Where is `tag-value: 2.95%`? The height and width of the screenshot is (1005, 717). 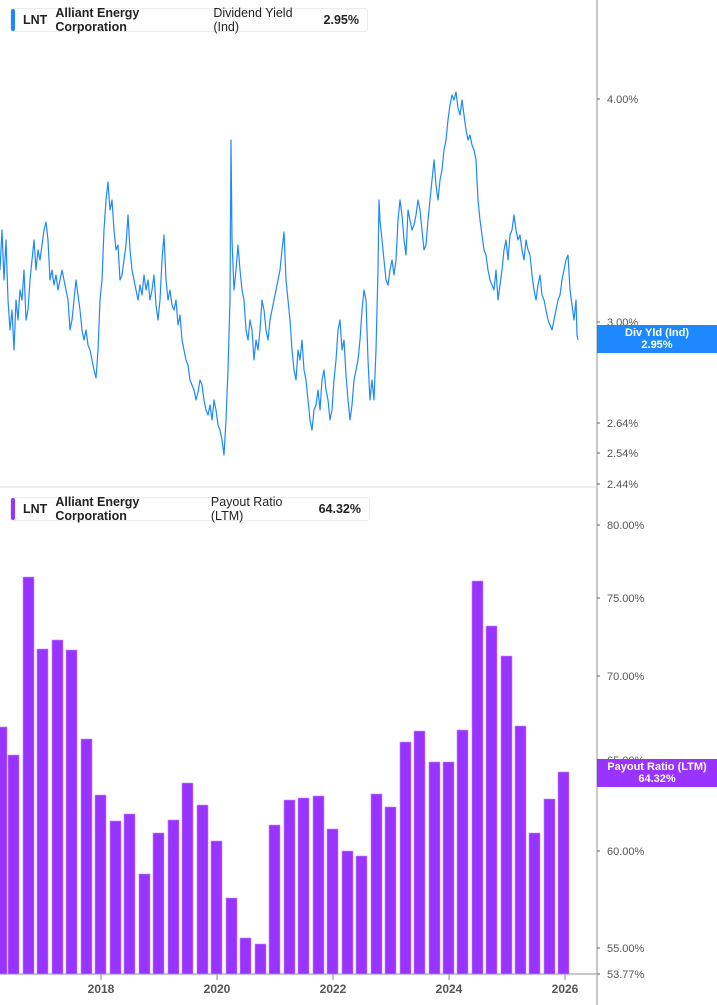 tag-value: 2.95% is located at coordinates (657, 345).